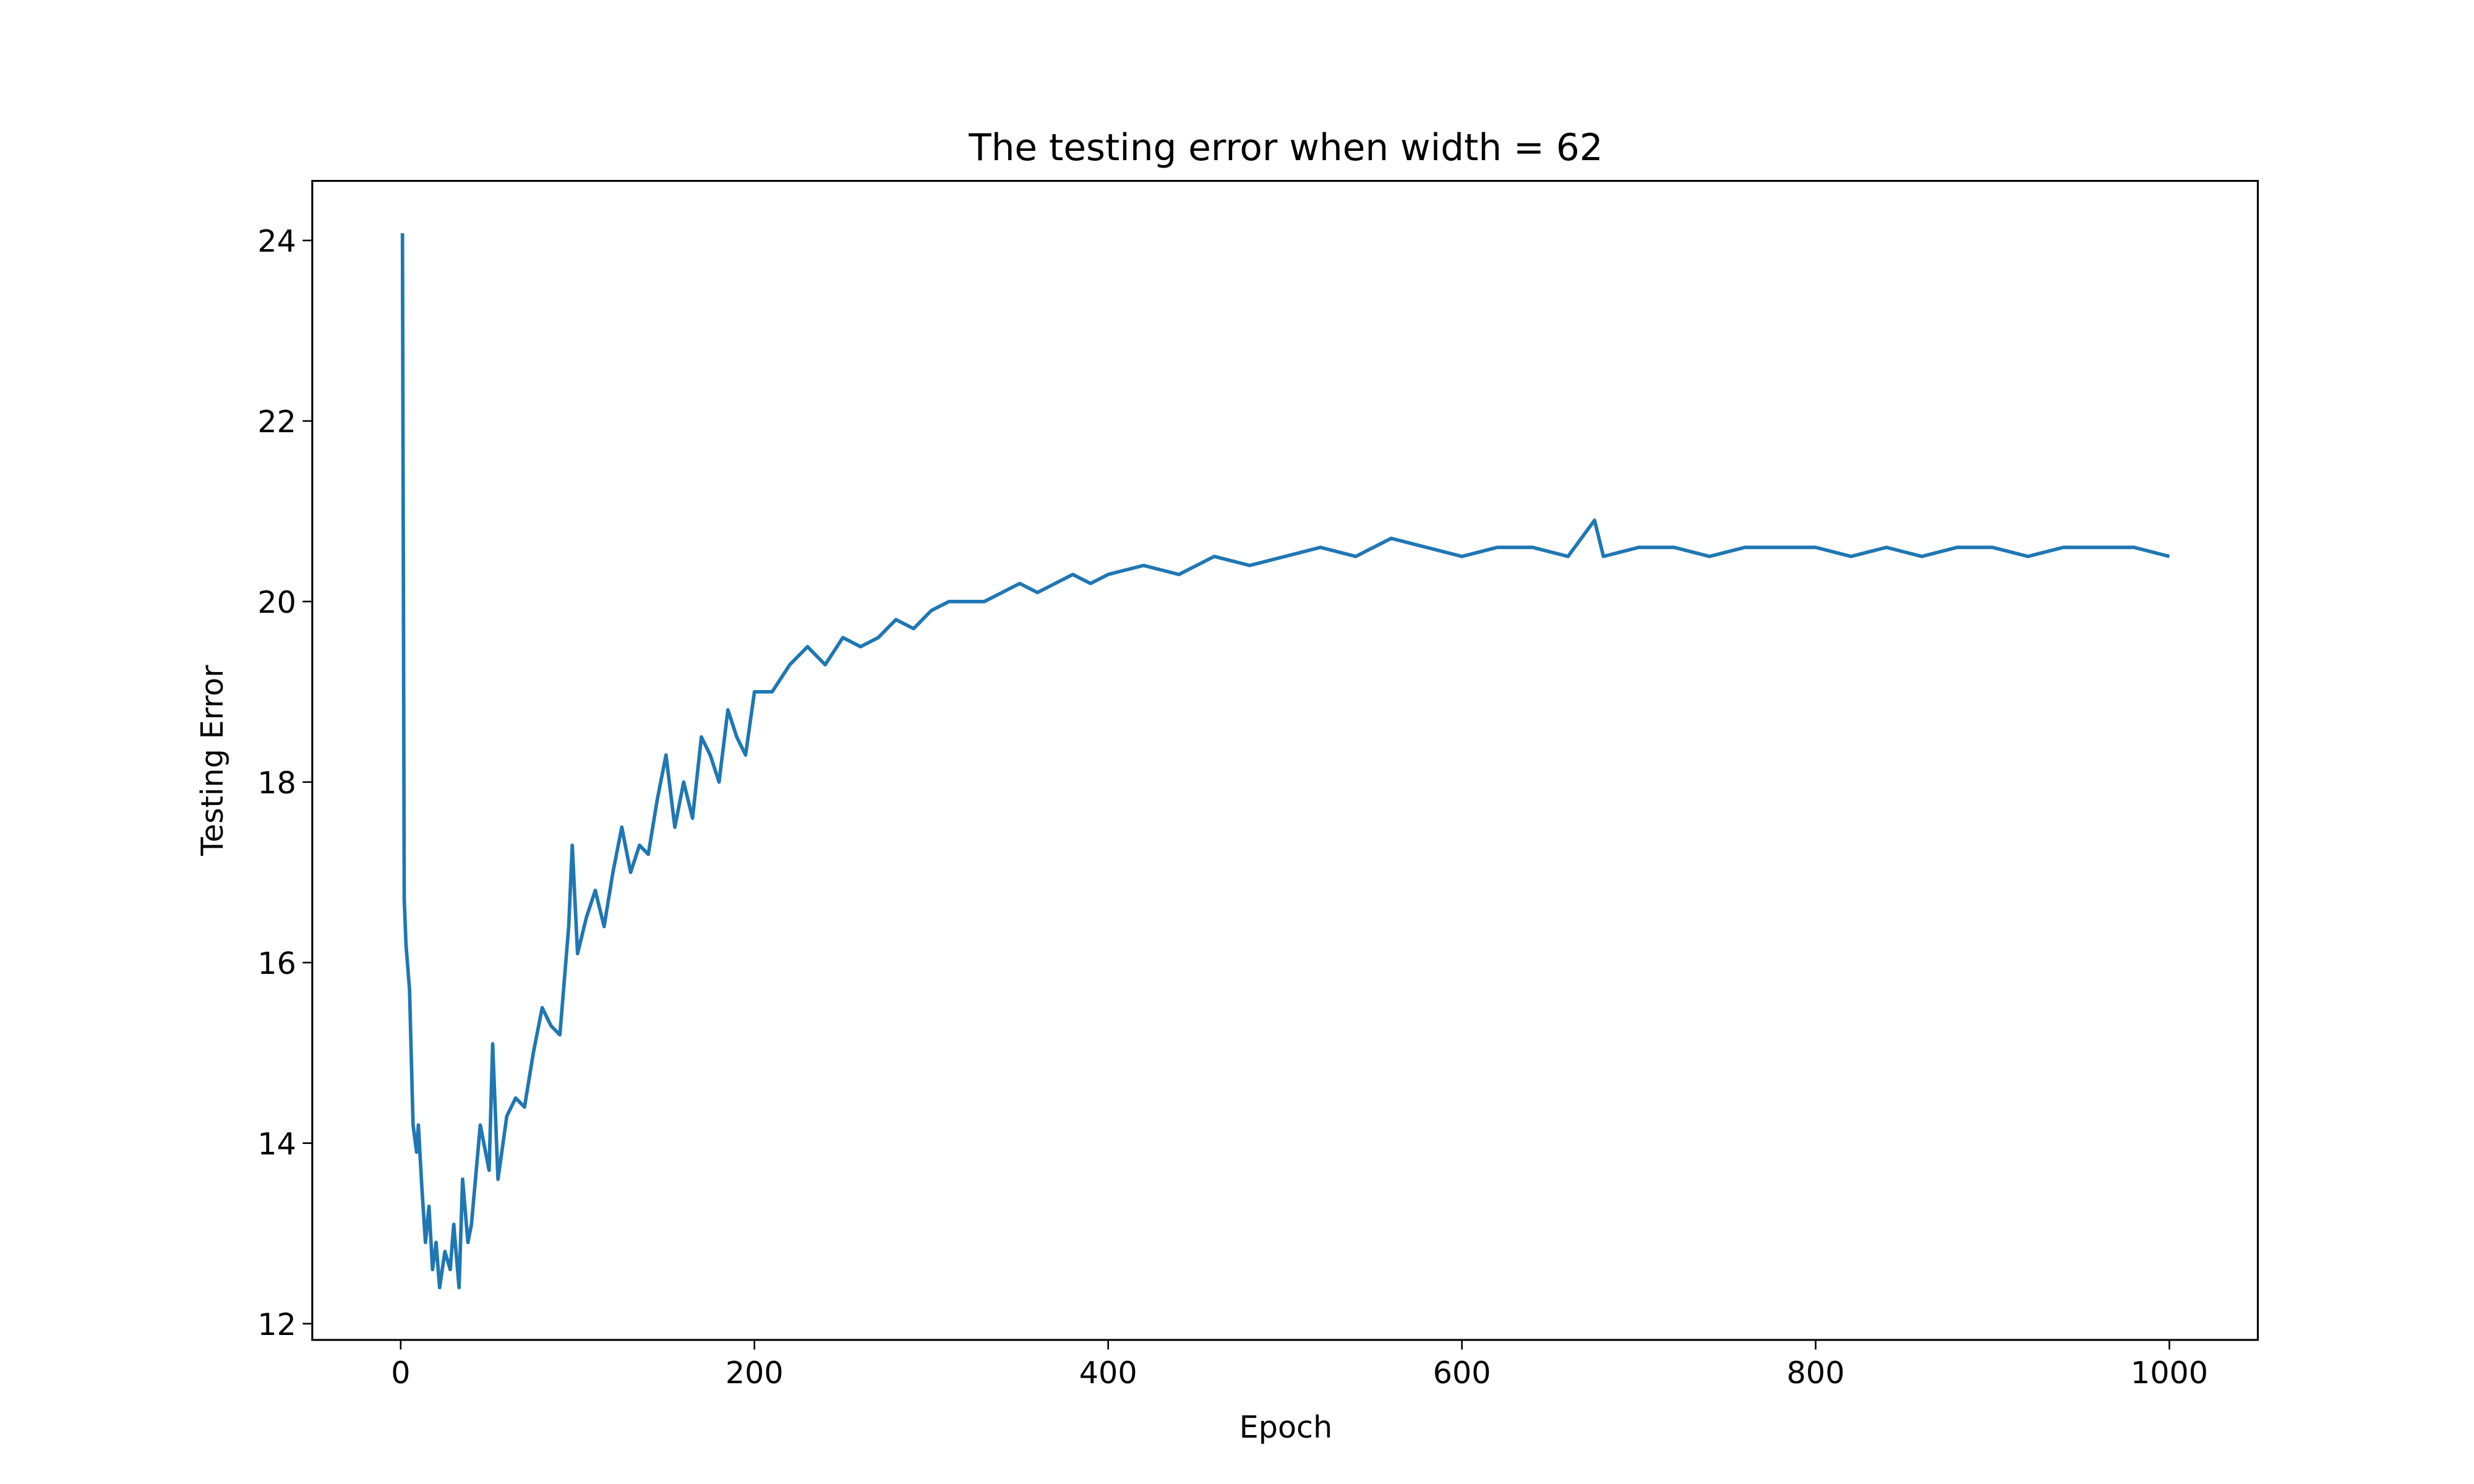 The width and height of the screenshot is (2474, 1484). Describe the element at coordinates (1108, 1373) in the screenshot. I see `x-tick-label: 400` at that location.